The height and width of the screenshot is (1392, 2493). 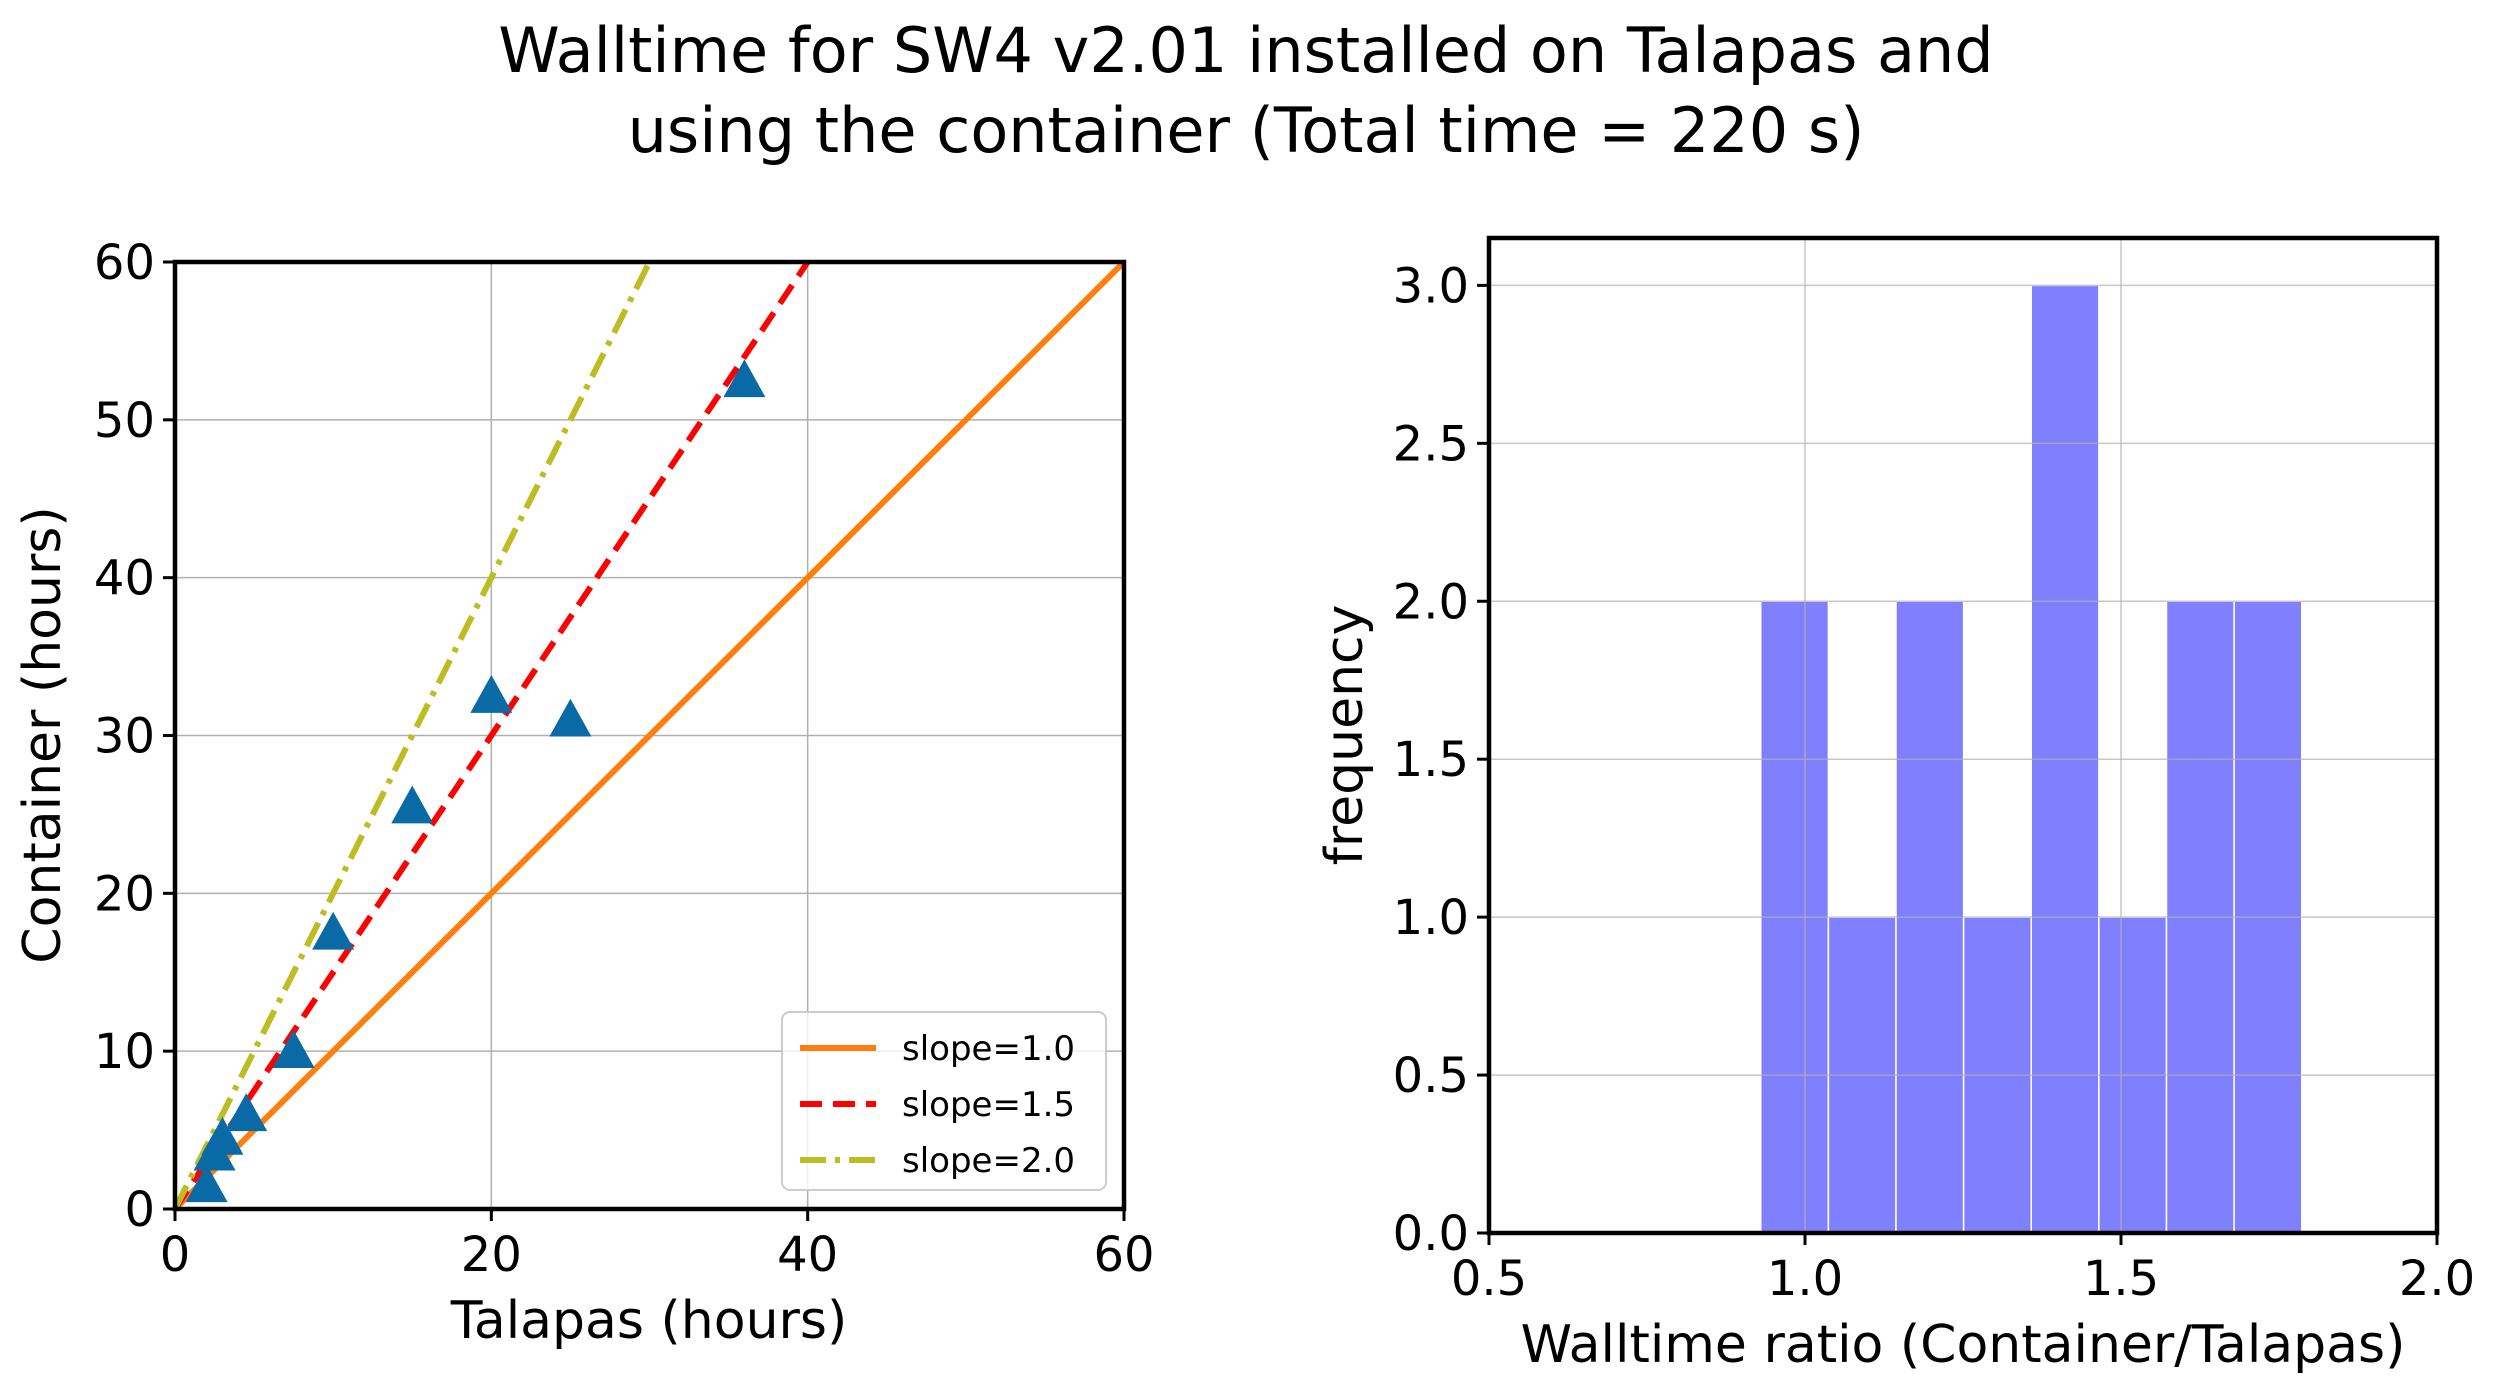 I want to click on histogram-x-tick-label: 1.5, so click(x=2121, y=1279).